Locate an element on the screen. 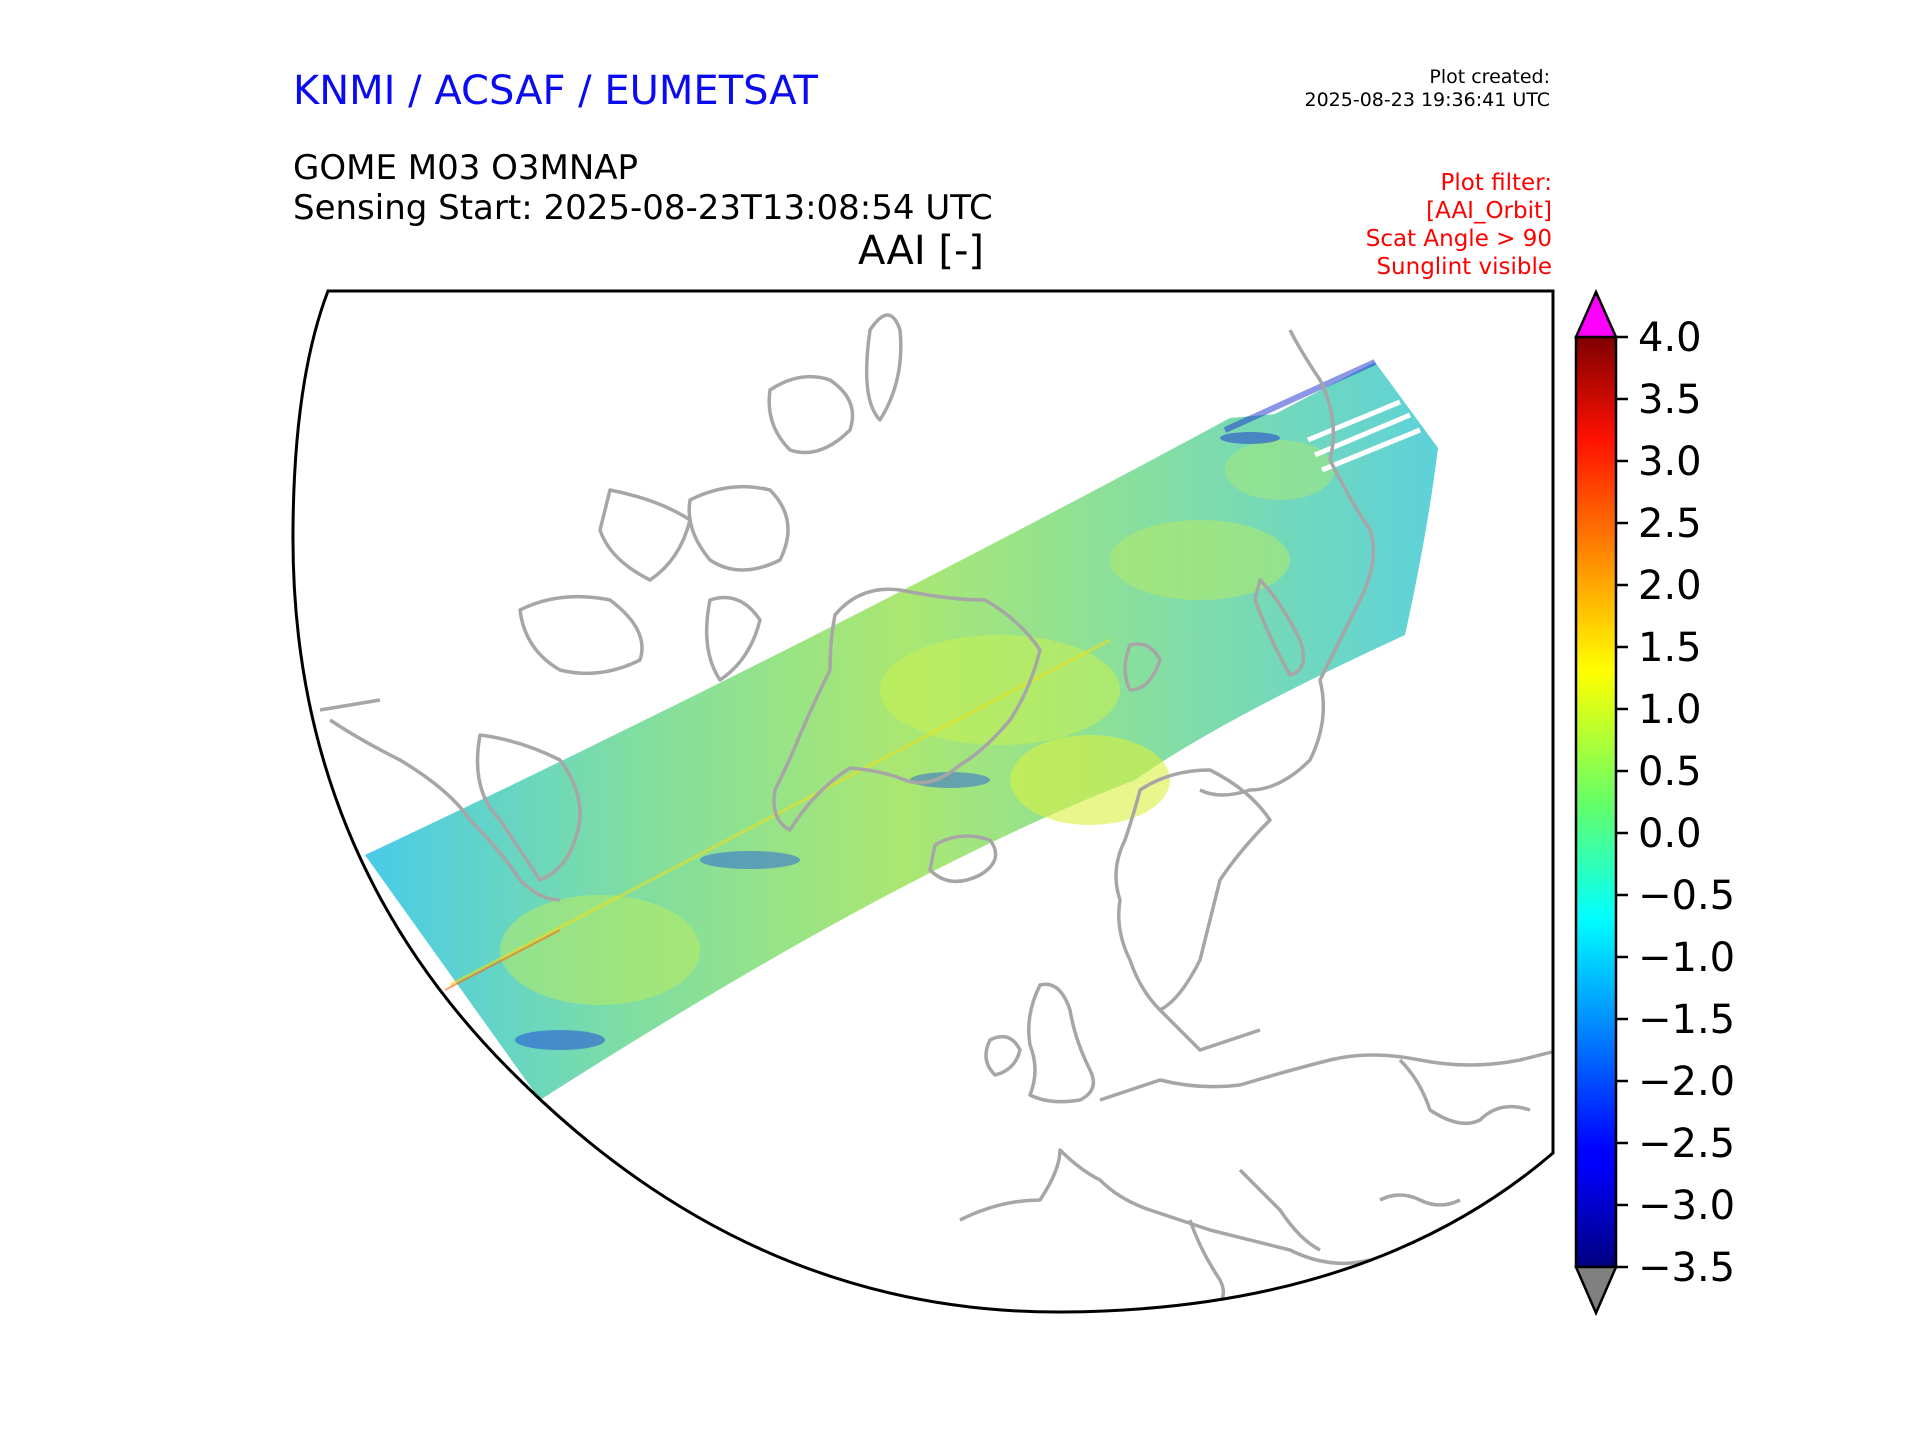  colorbar-tick-label: 2.0 is located at coordinates (1670, 586).